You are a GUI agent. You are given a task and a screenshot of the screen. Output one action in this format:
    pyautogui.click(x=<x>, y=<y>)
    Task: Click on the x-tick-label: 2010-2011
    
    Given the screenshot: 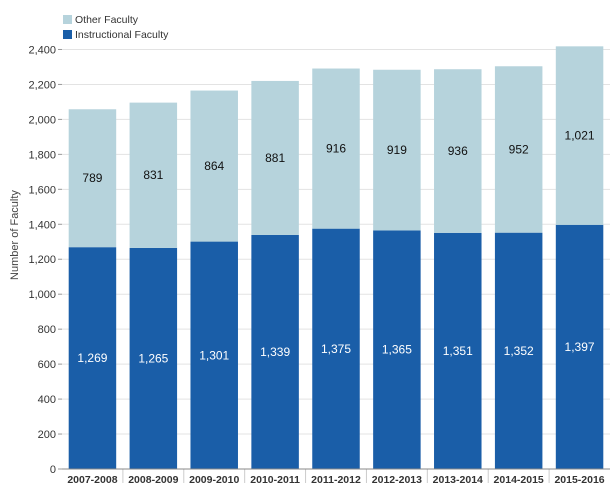 What is the action you would take?
    pyautogui.click(x=275, y=478)
    